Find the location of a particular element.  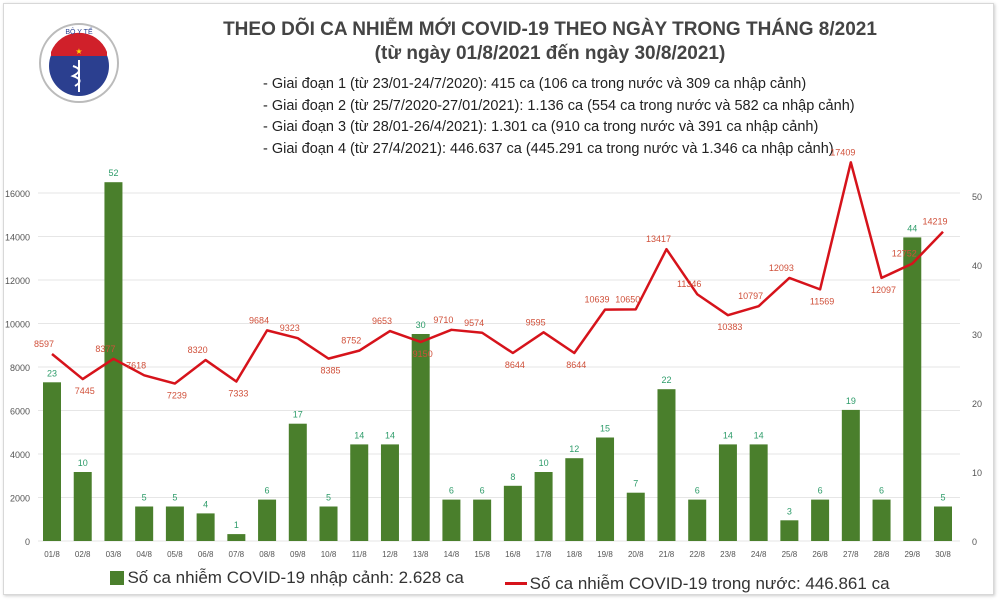

x-axis-tick-label: 14/8 is located at coordinates (452, 554).